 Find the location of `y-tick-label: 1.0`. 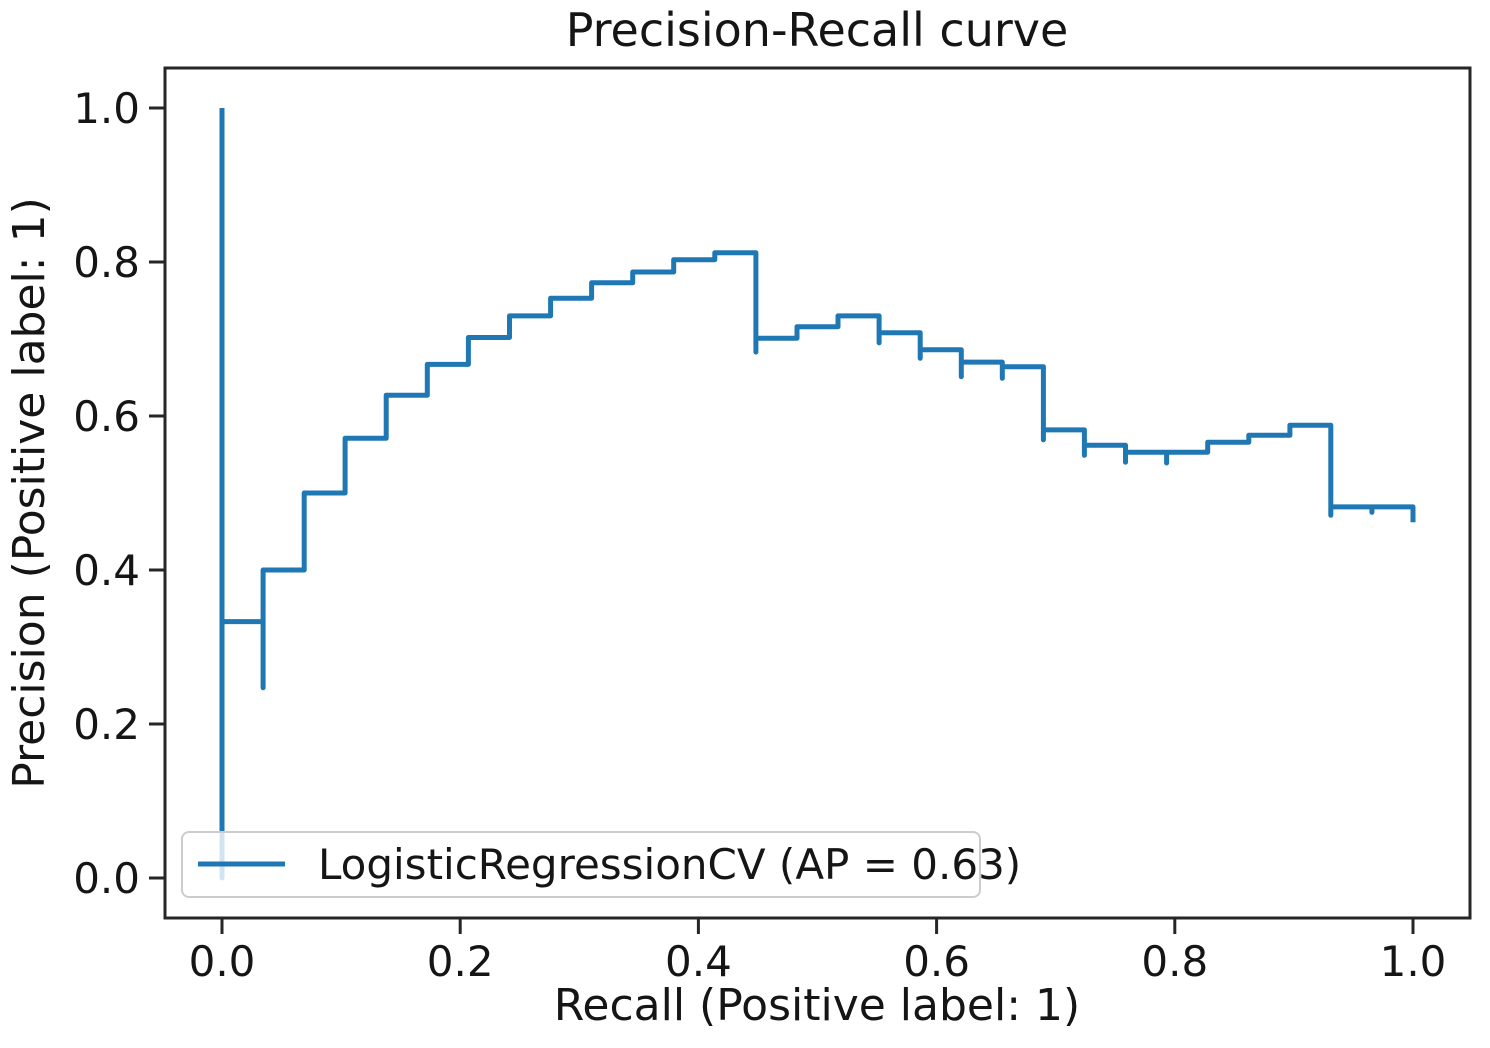

y-tick-label: 1.0 is located at coordinates (106, 108).